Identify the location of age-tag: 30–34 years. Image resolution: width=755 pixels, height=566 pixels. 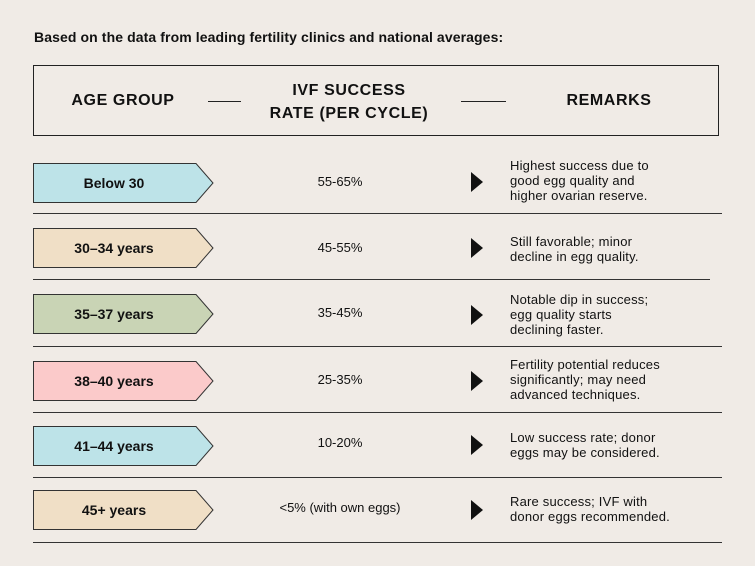
(124, 248).